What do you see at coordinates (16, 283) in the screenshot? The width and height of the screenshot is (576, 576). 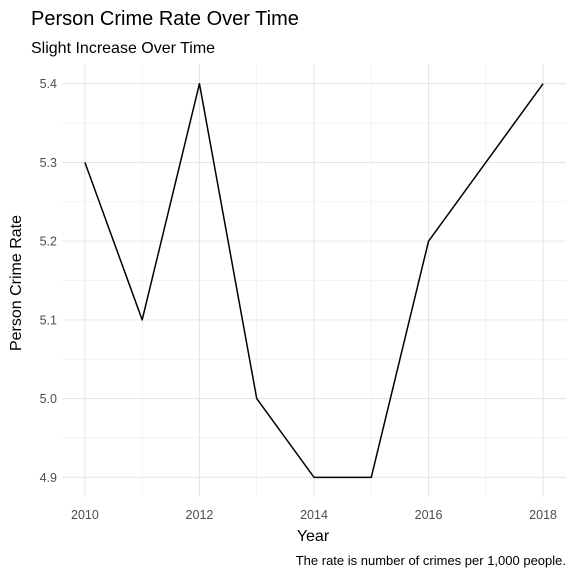 I see `y-axis-title: Person Crime Rate` at bounding box center [16, 283].